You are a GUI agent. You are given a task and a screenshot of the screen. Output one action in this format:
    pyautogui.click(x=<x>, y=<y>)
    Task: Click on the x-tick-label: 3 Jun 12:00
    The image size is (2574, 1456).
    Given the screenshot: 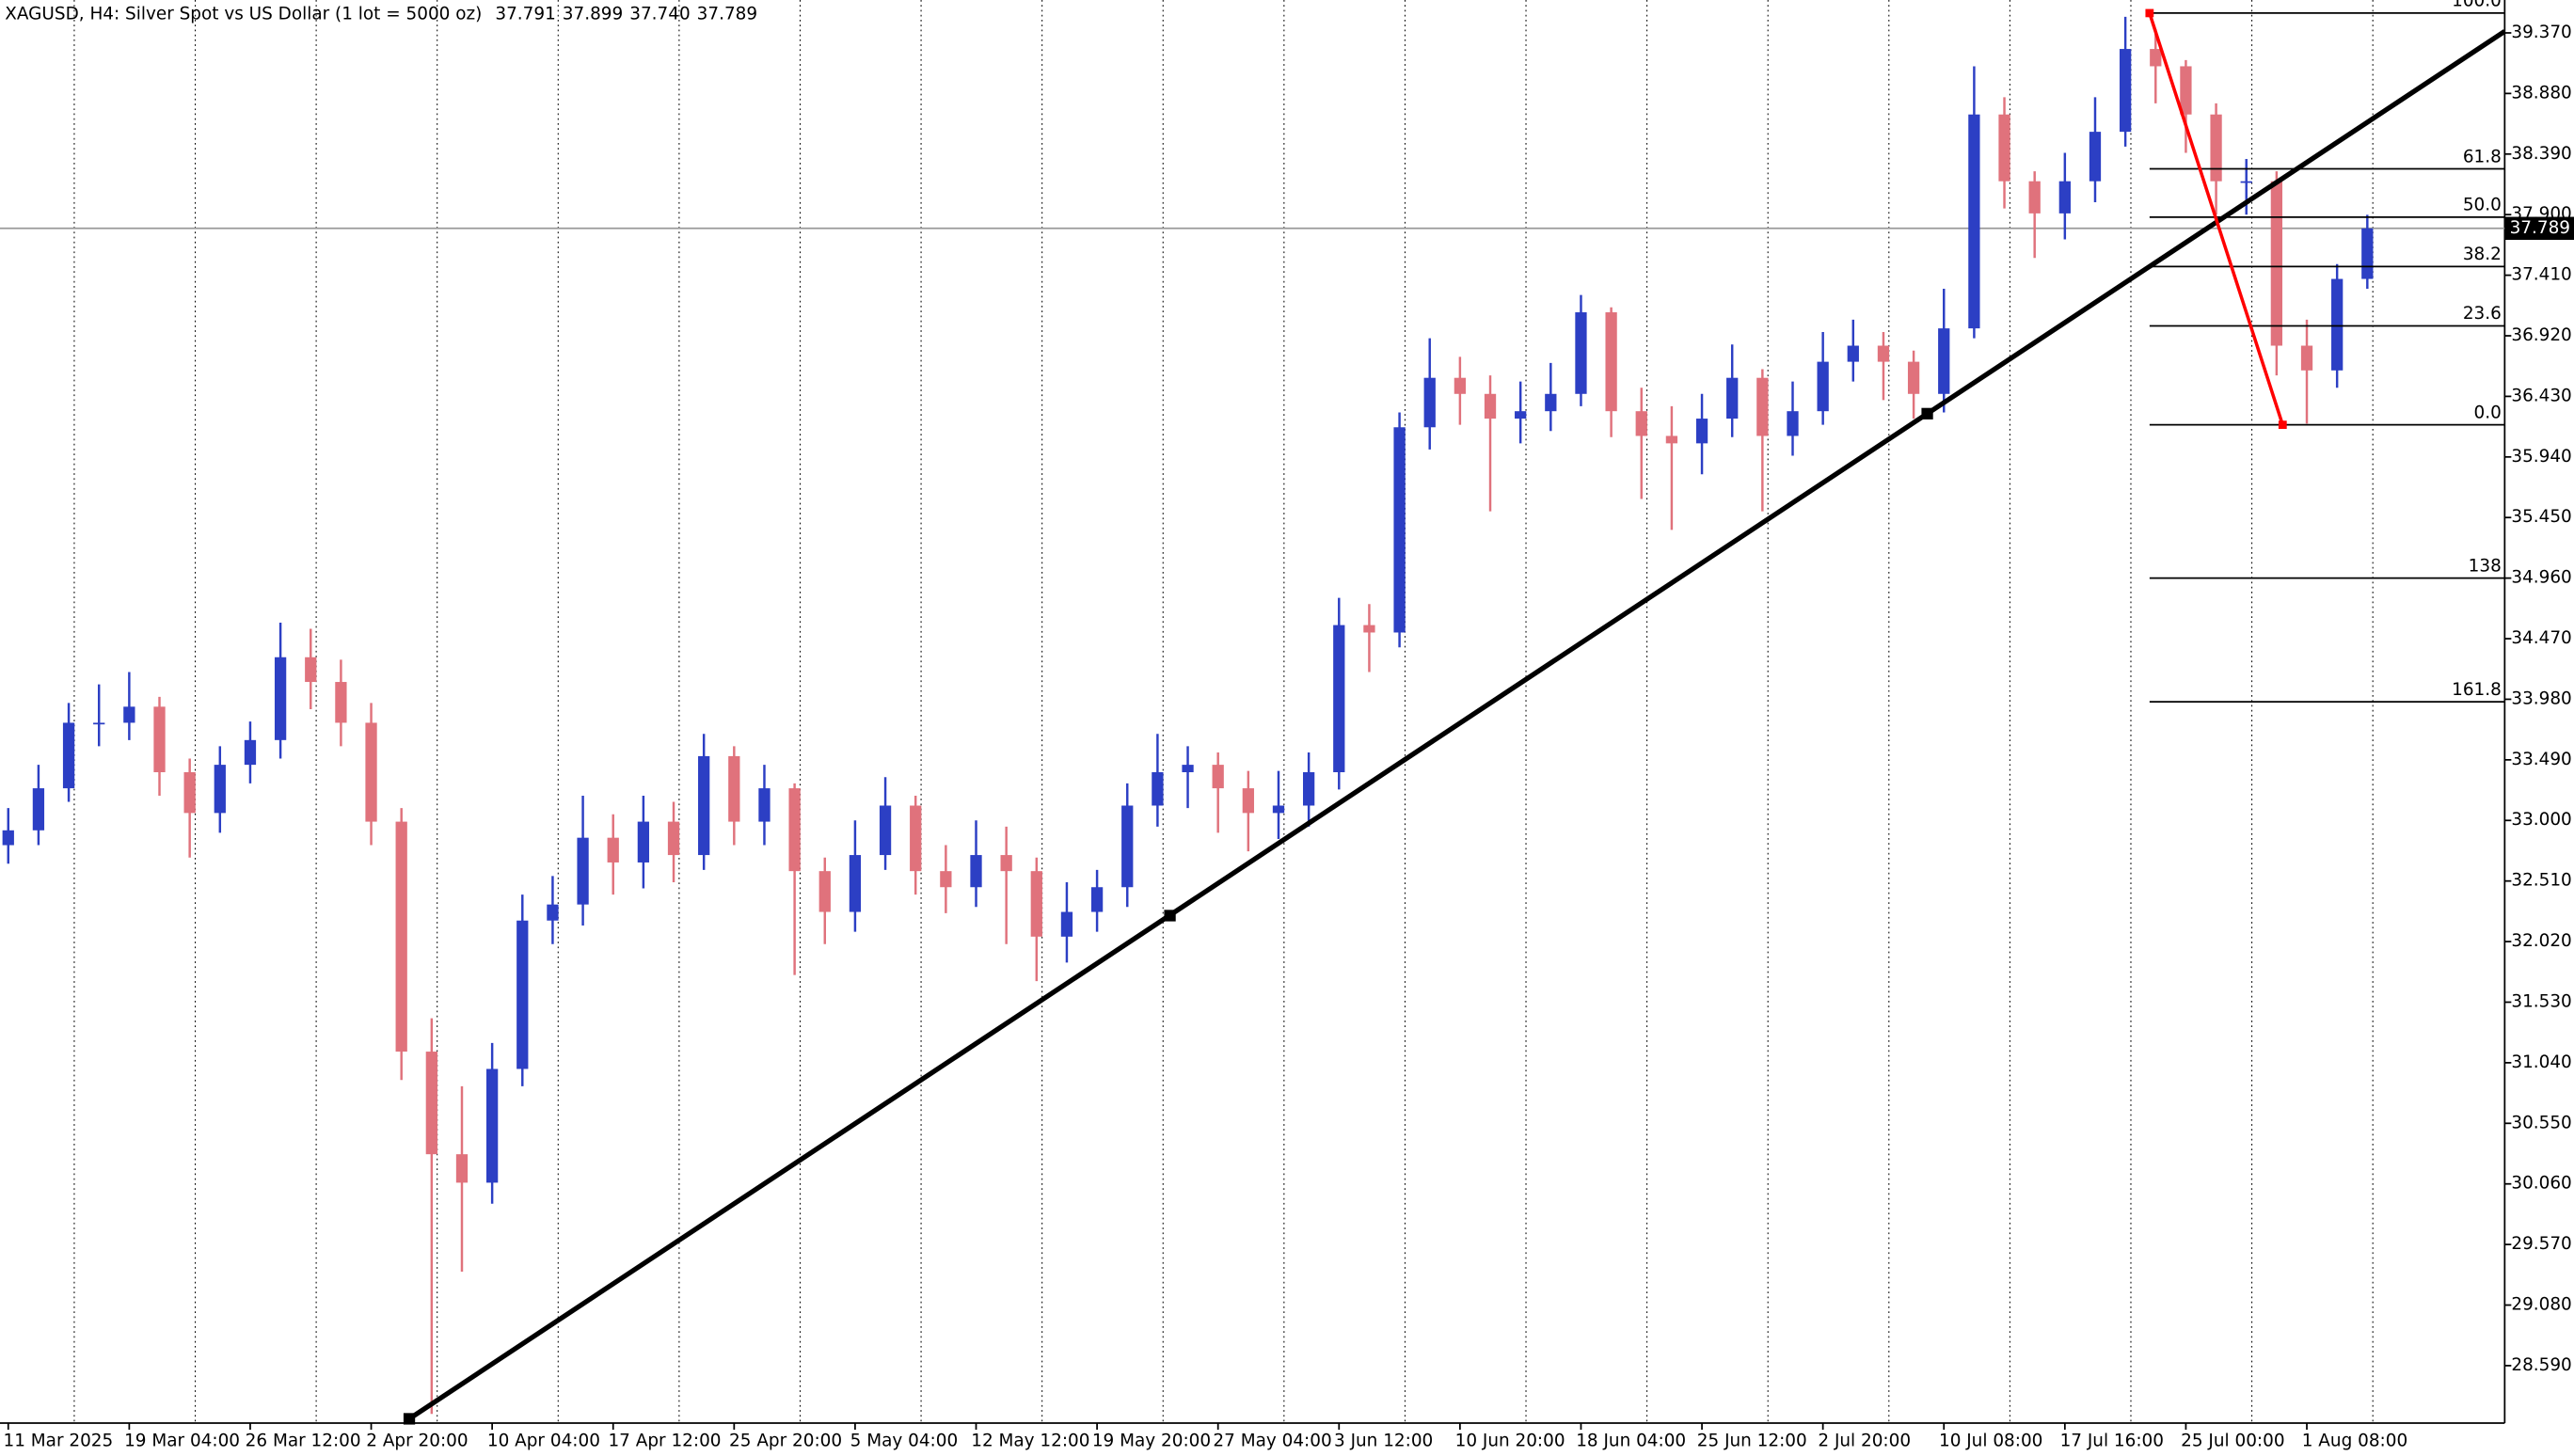 What is the action you would take?
    pyautogui.click(x=1383, y=1440)
    